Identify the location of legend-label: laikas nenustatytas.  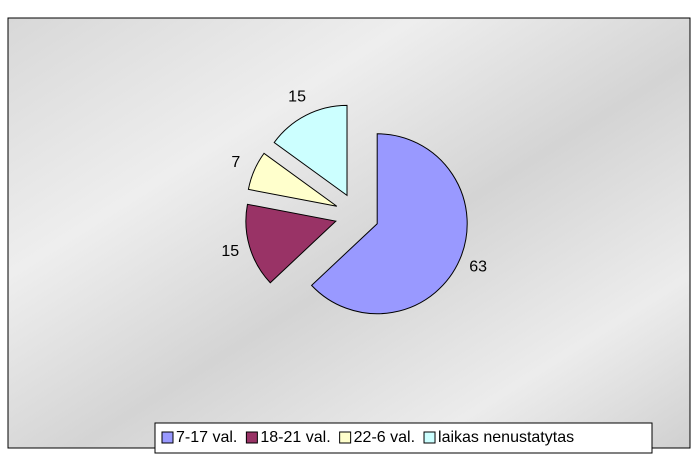
(506, 437).